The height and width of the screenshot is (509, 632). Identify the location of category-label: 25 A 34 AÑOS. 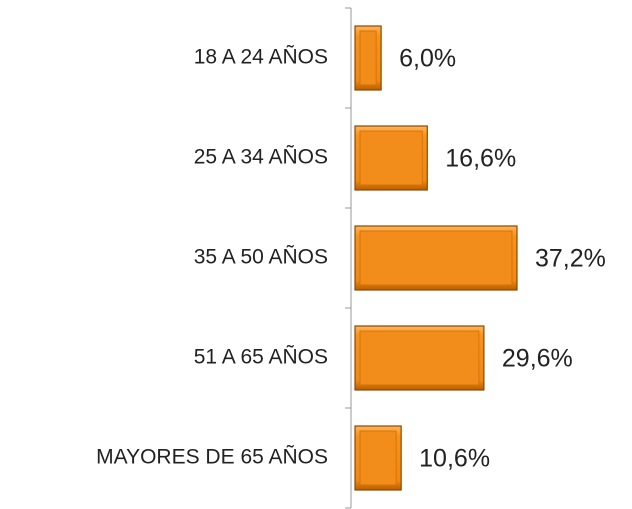
(261, 157).